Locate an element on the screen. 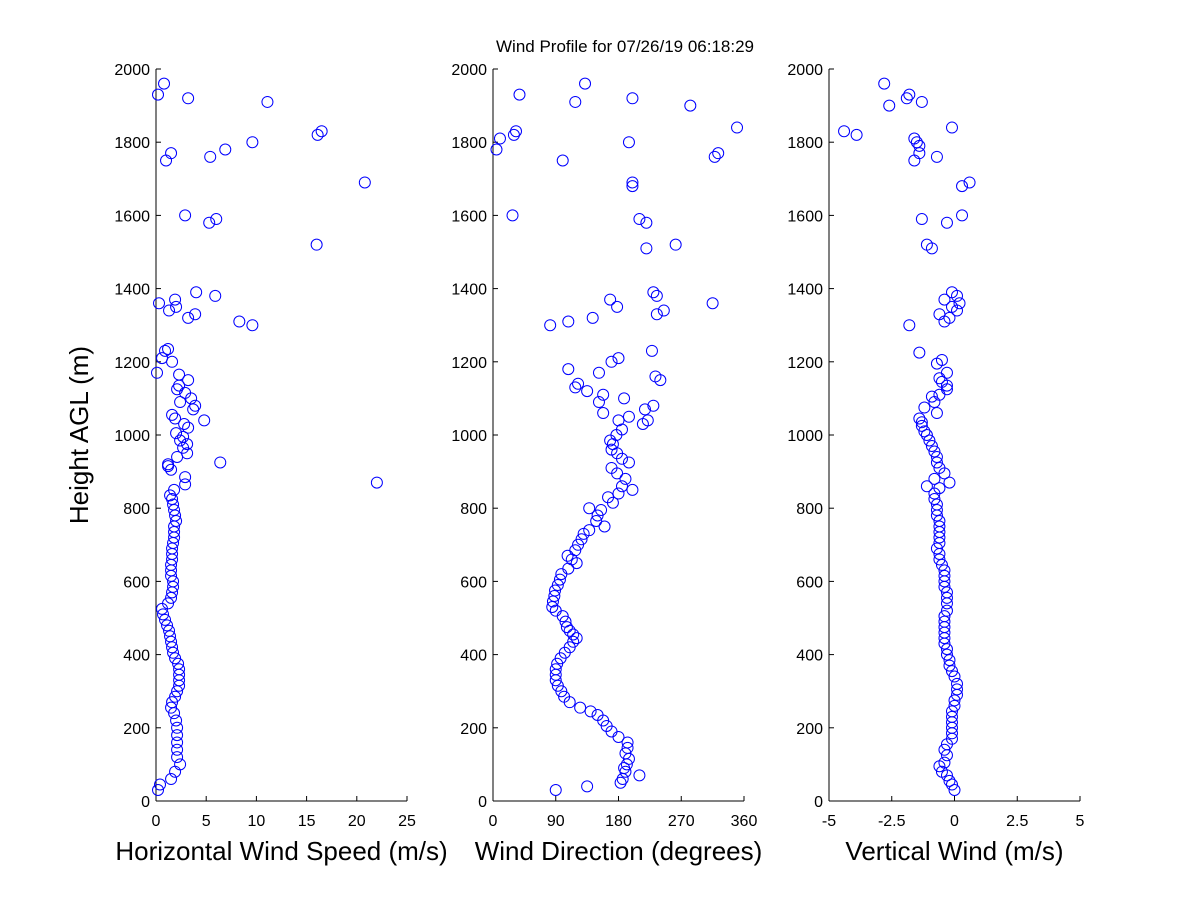 Image resolution: width=1200 pixels, height=900 pixels. x-tick-label: -2.5 is located at coordinates (892, 821).